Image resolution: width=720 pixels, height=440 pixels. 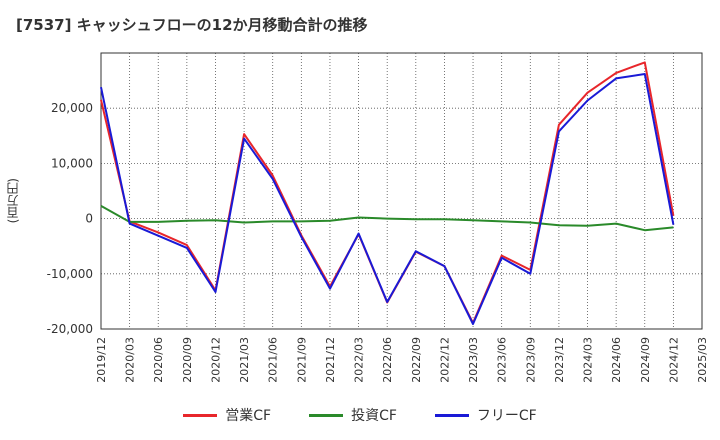 I want to click on x-tick-label: 2021/03, so click(x=244, y=360).